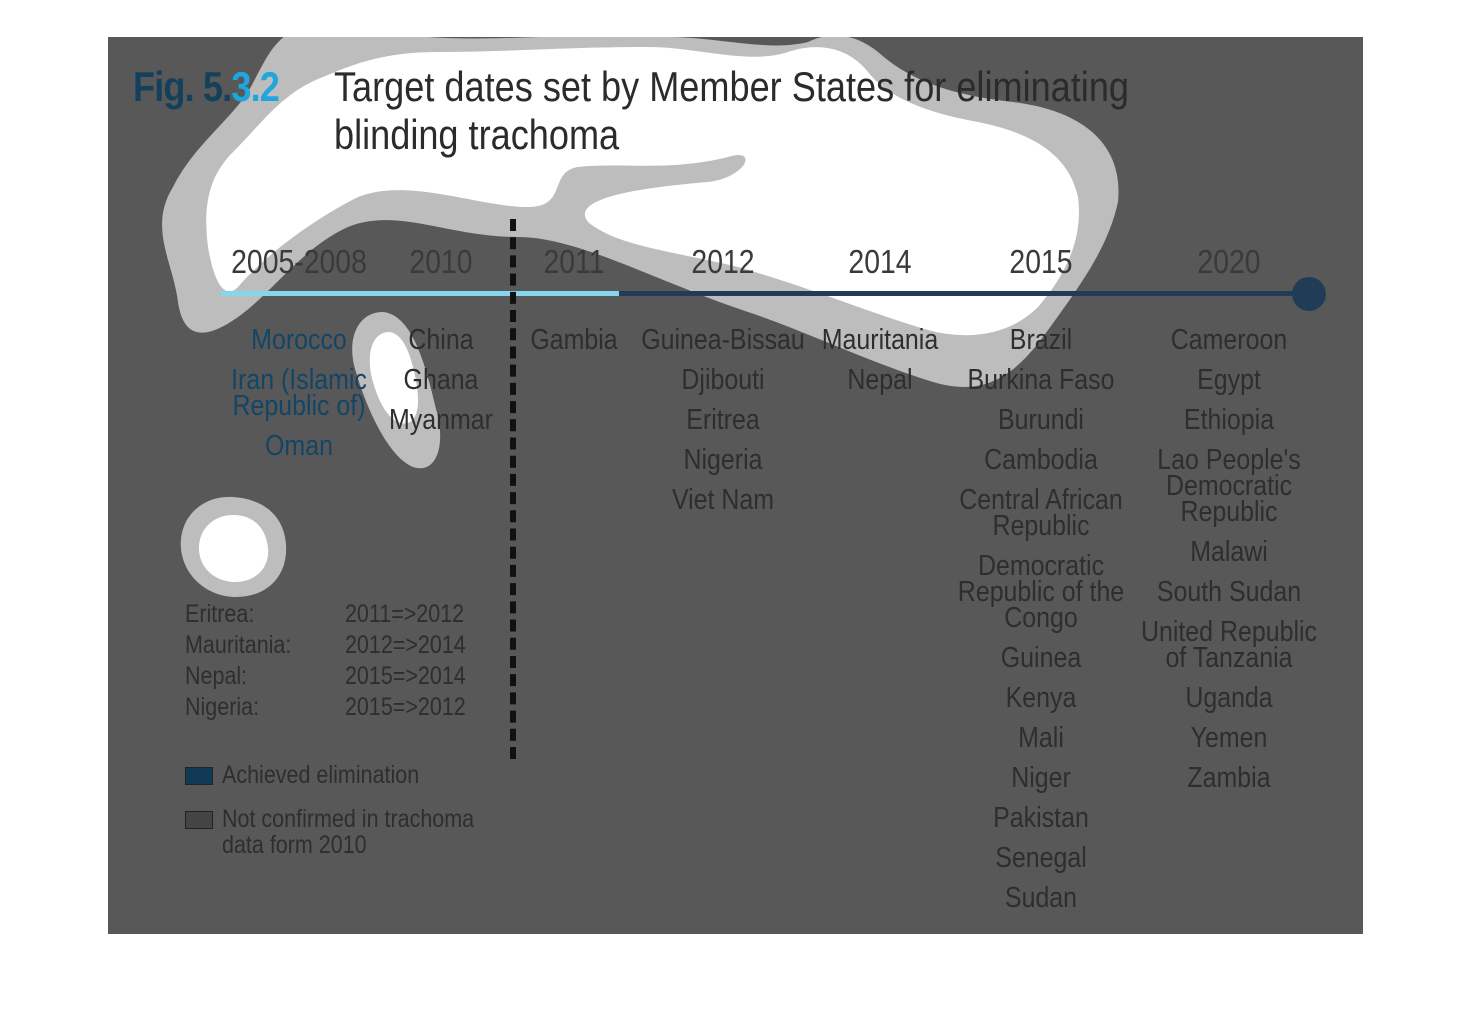  Describe the element at coordinates (222, 707) in the screenshot. I see `date-change-country: Nigeria:` at that location.